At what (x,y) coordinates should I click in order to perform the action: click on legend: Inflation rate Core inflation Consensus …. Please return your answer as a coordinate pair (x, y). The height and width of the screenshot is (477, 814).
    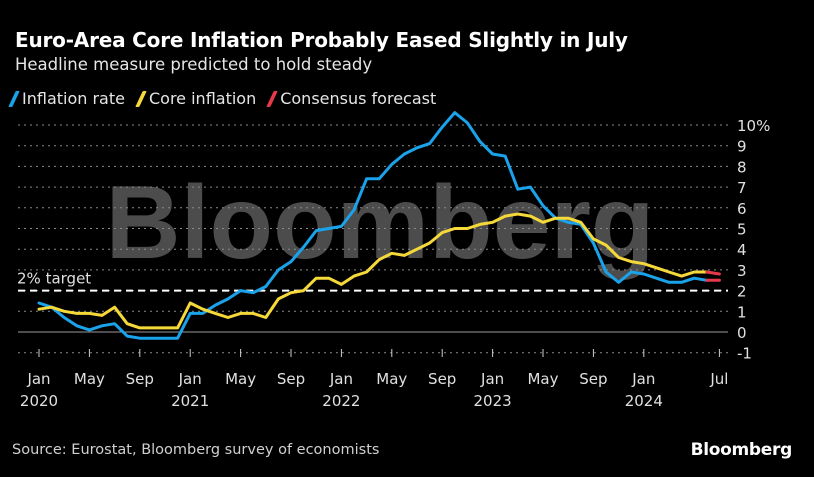
    Looking at the image, I should click on (222, 98).